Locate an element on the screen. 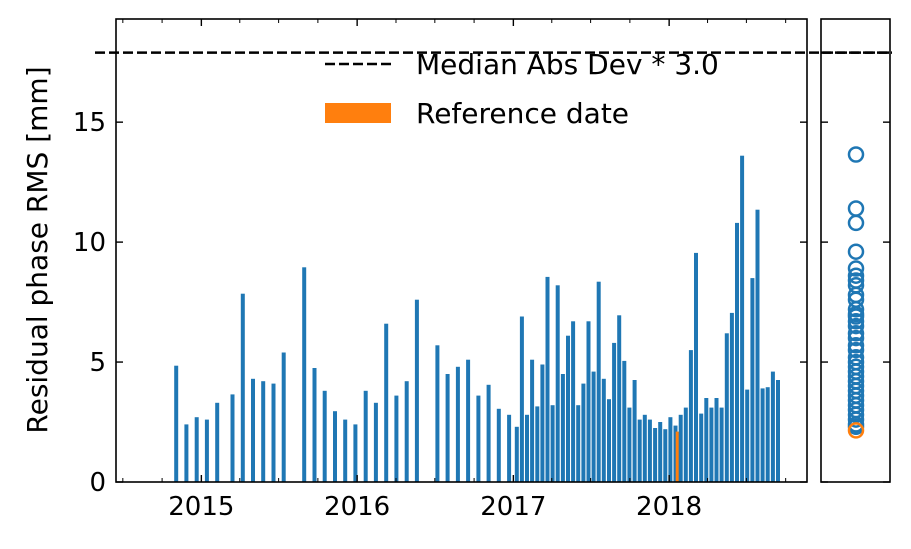  y-tick-label: 5 is located at coordinates (97, 363).